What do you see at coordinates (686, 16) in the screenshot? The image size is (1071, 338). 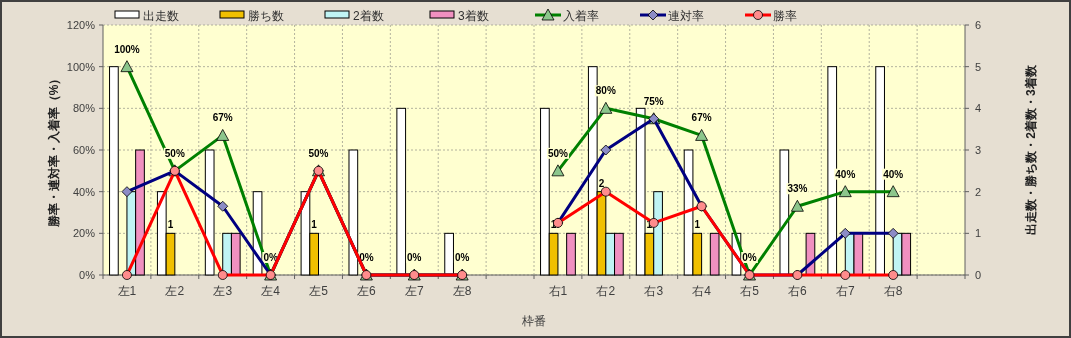 I see `legend-label: 連対率` at bounding box center [686, 16].